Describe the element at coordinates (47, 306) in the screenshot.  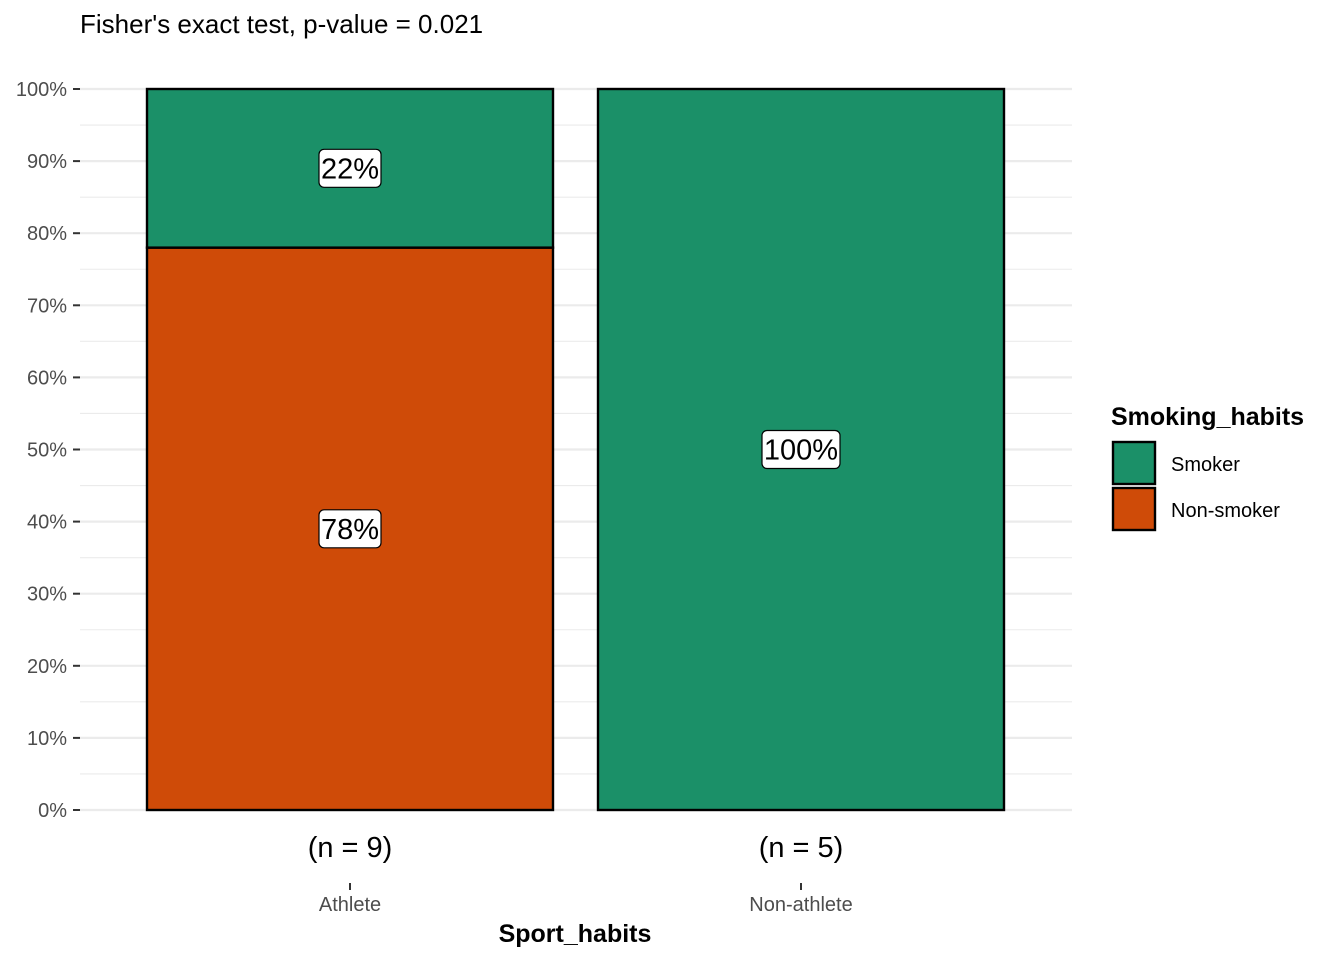
I see `y-tick-label: 70%` at that location.